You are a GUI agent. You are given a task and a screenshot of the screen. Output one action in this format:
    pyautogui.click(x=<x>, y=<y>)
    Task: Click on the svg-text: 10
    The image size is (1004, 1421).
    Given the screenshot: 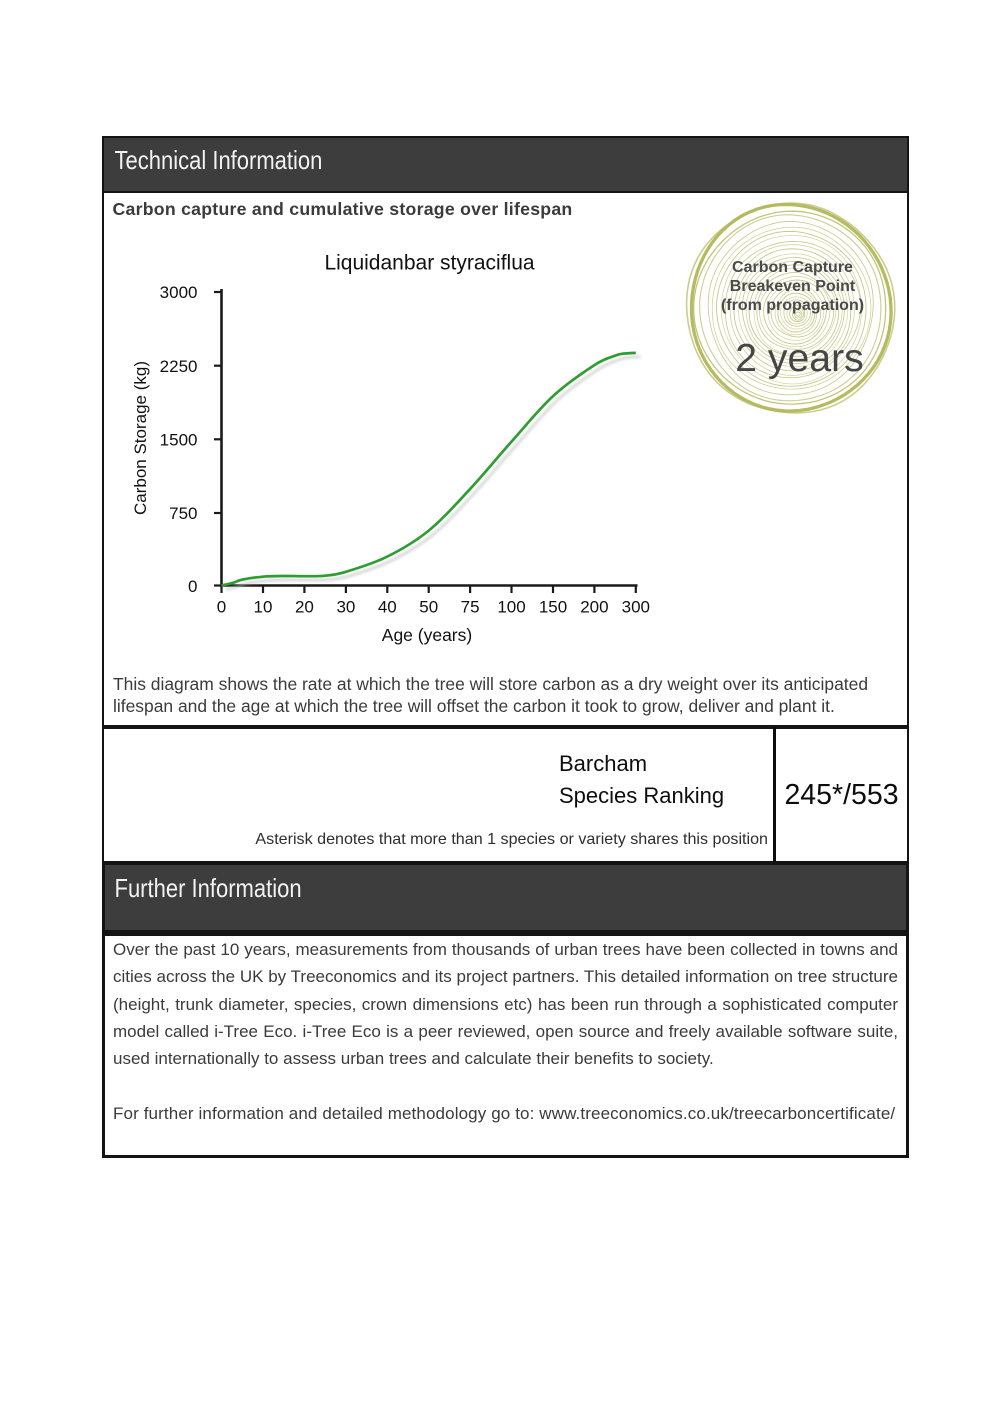 What is the action you would take?
    pyautogui.click(x=263, y=607)
    